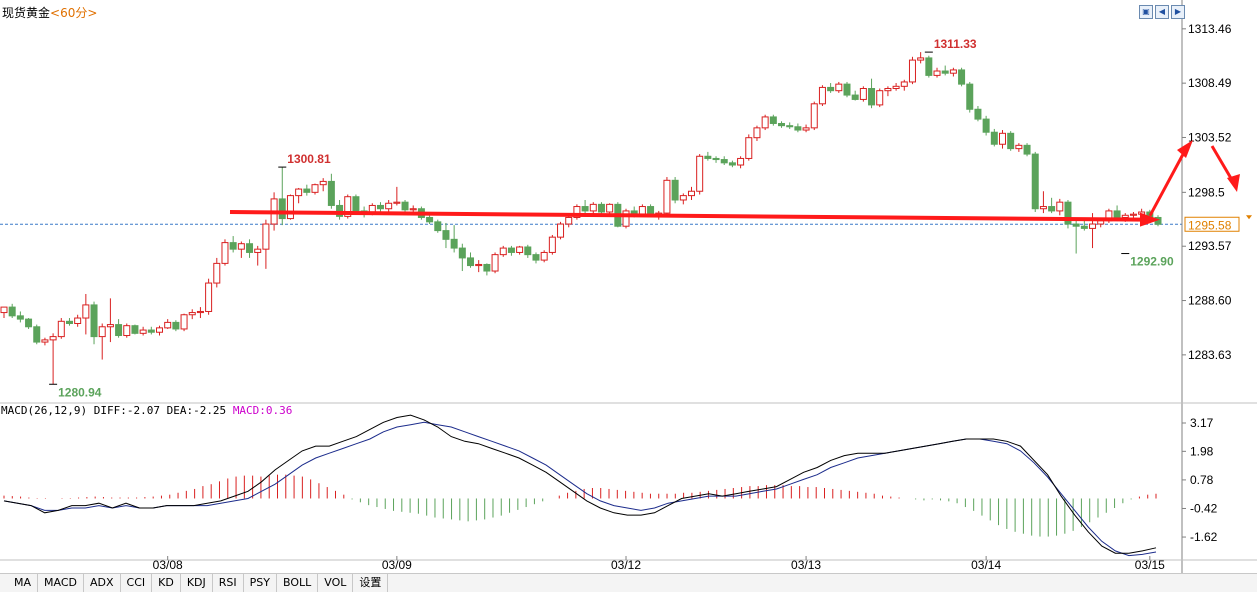 This screenshot has height=592, width=1257. What do you see at coordinates (1210, 355) in the screenshot?
I see `y-tick-label: 1283.63` at bounding box center [1210, 355].